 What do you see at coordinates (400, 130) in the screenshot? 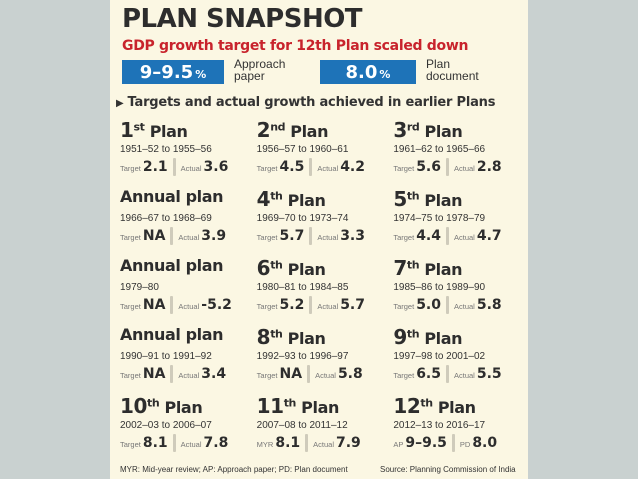
I see `plan-number: 3` at bounding box center [400, 130].